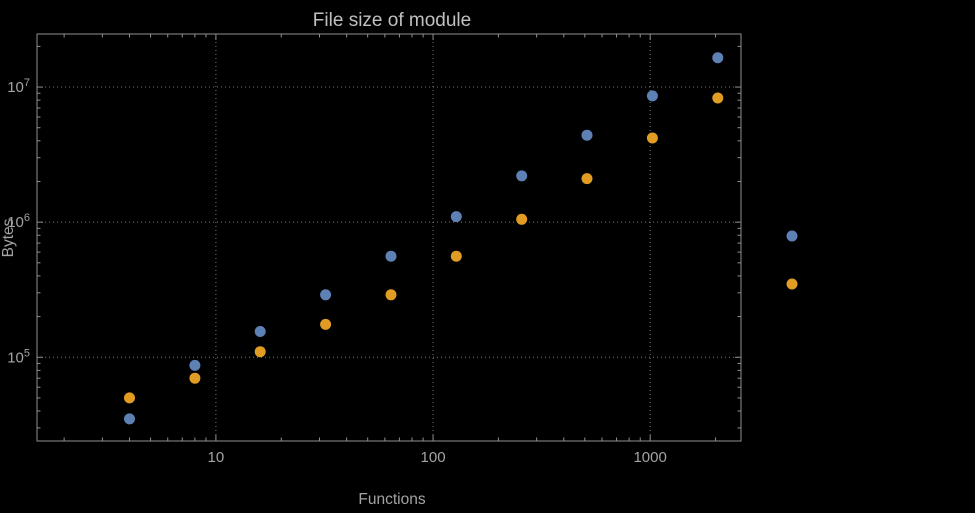  Describe the element at coordinates (649, 457) in the screenshot. I see `x-tick-label: 1000` at that location.